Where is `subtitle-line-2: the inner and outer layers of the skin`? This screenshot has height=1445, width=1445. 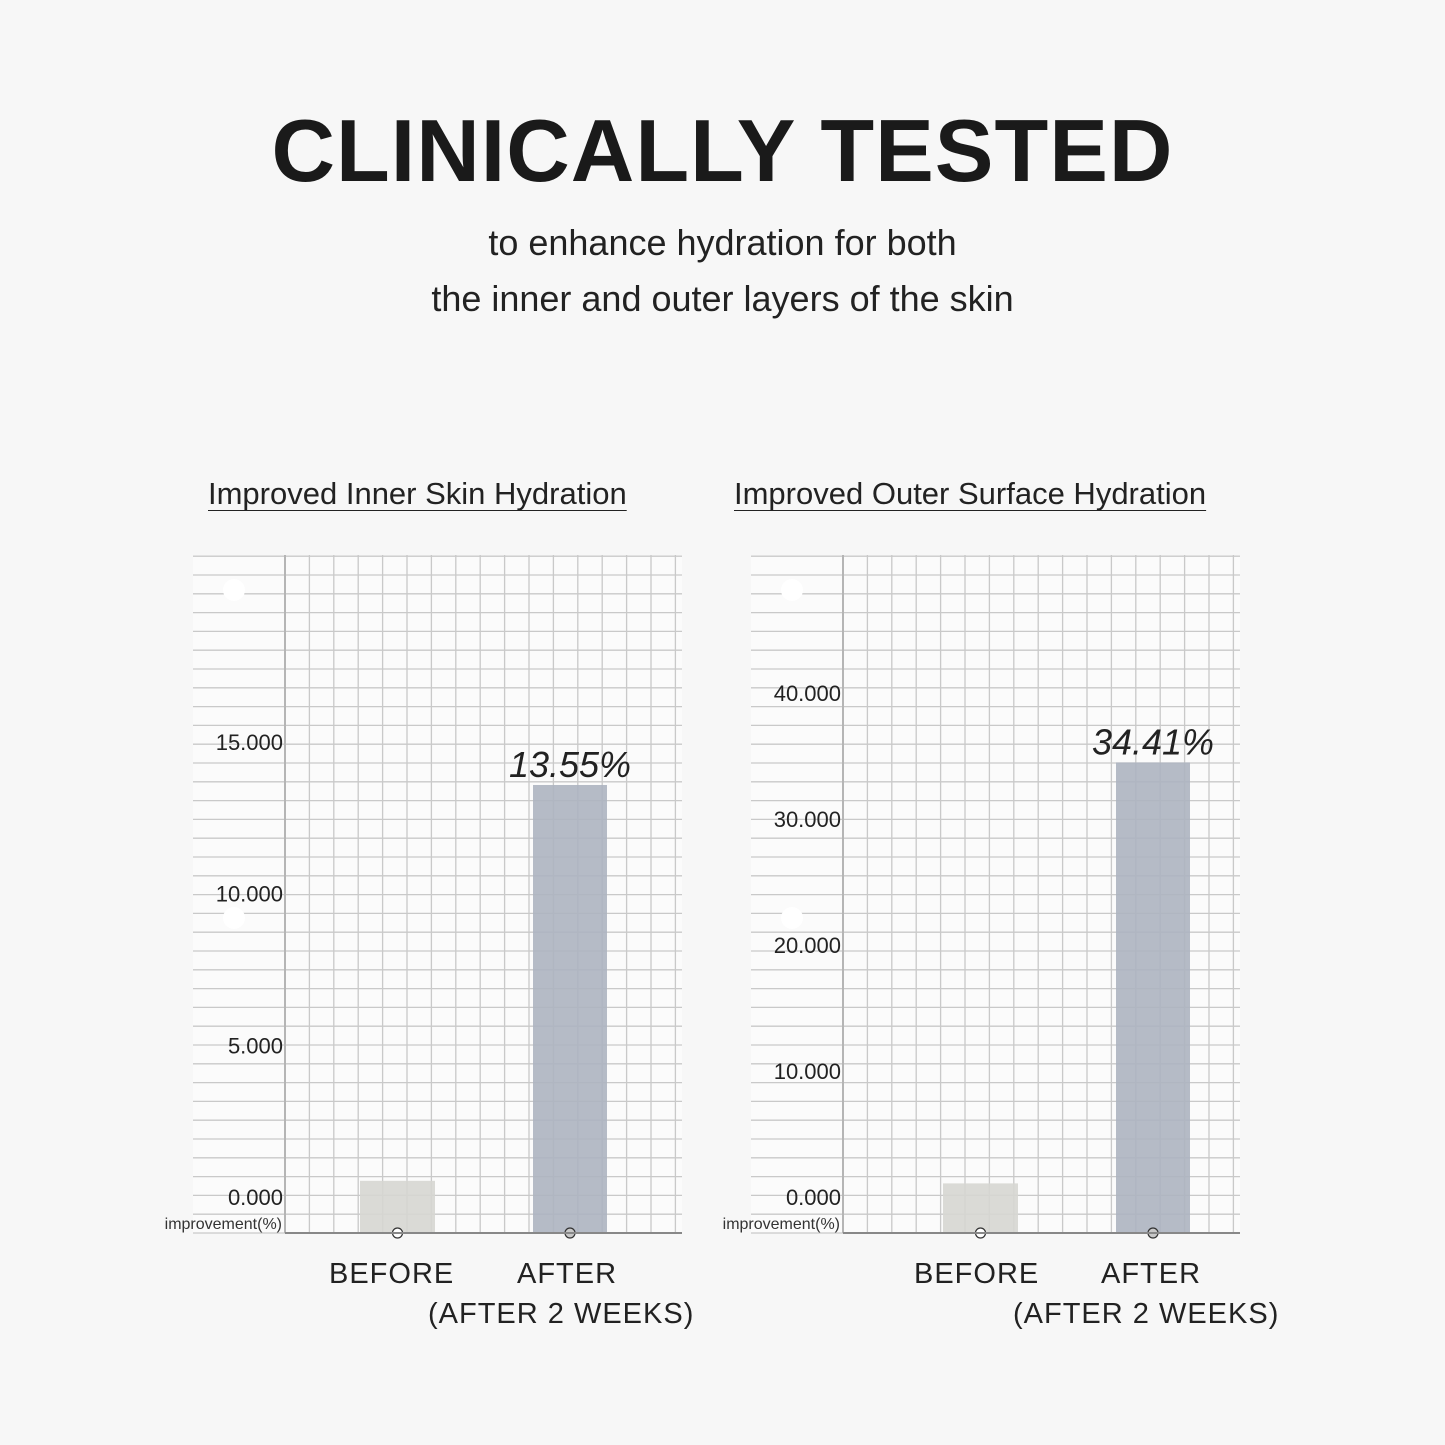
subtitle-line-2: the inner and outer layers of the skin is located at coordinates (722, 298).